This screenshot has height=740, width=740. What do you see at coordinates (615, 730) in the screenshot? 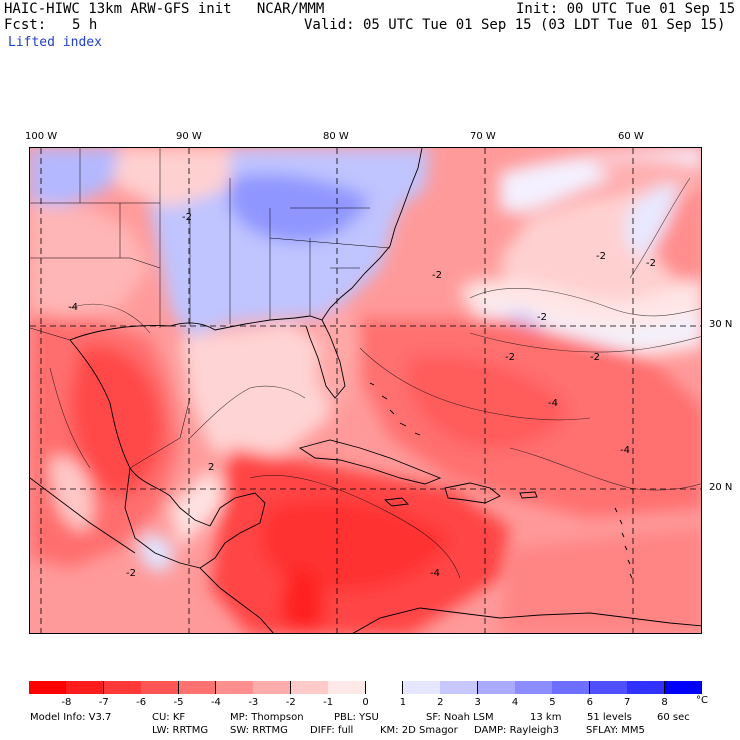
I see `footer-sflay: SFLAY: MM5` at bounding box center [615, 730].